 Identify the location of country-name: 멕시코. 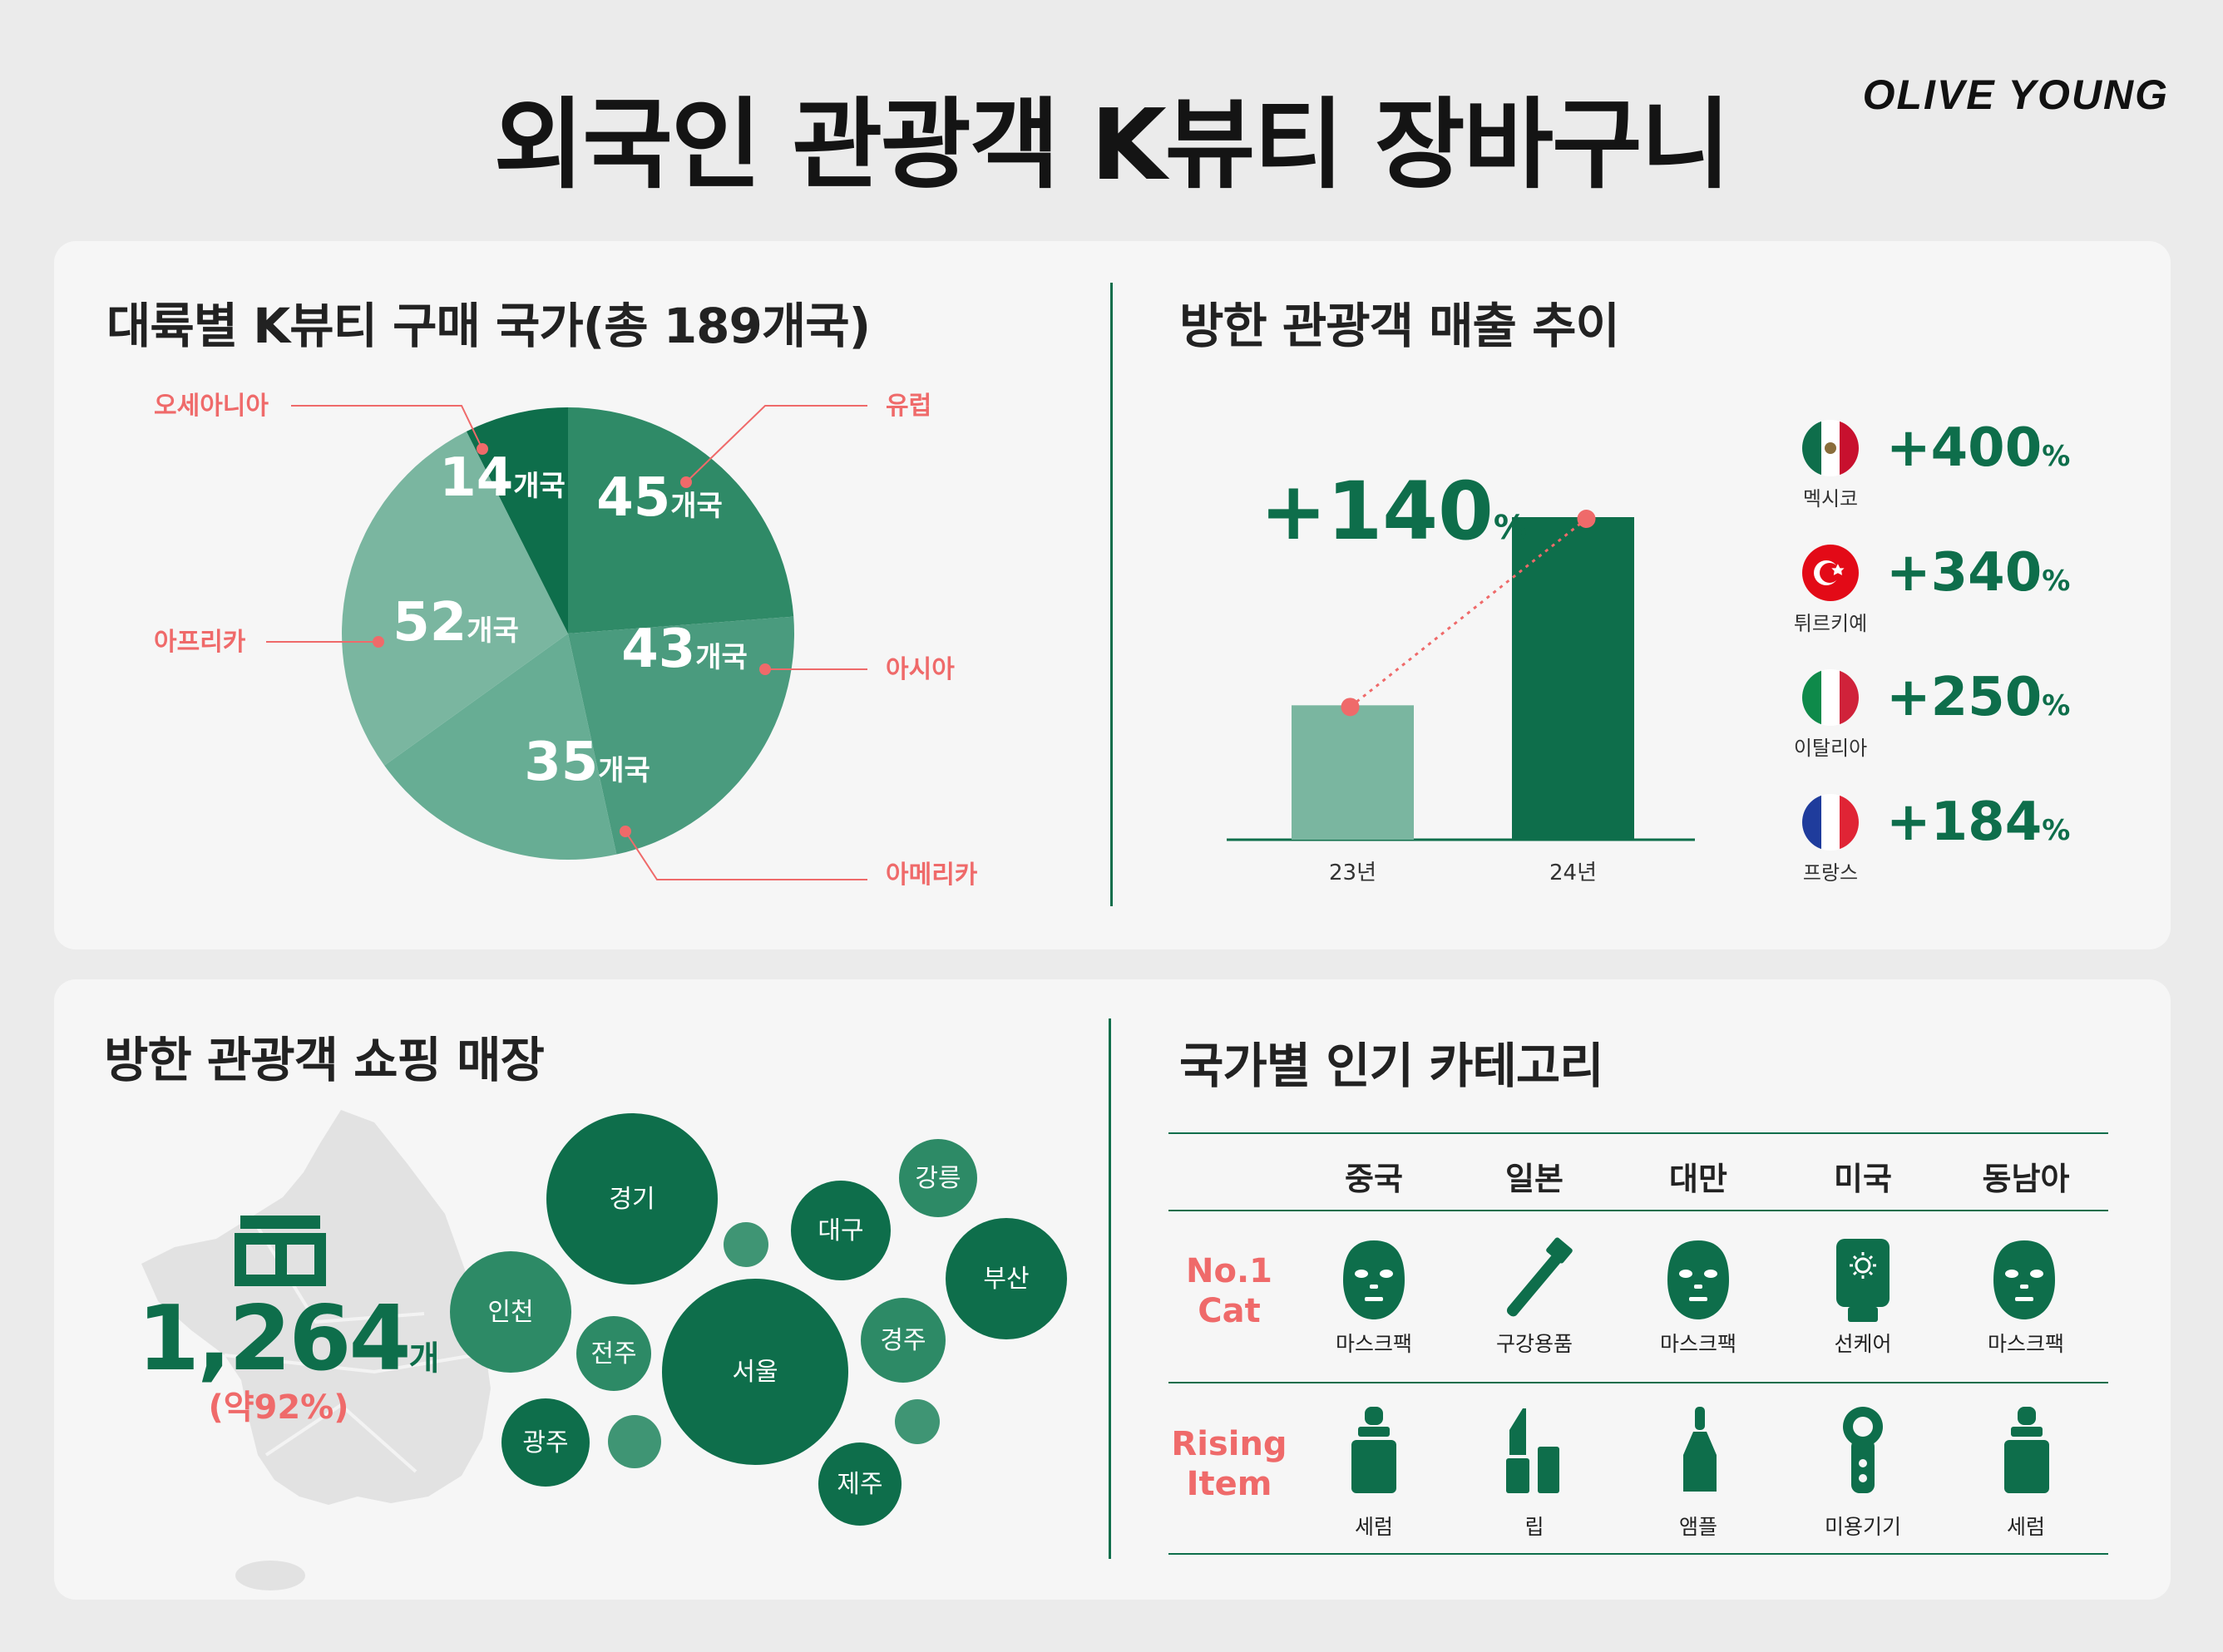
(1830, 498).